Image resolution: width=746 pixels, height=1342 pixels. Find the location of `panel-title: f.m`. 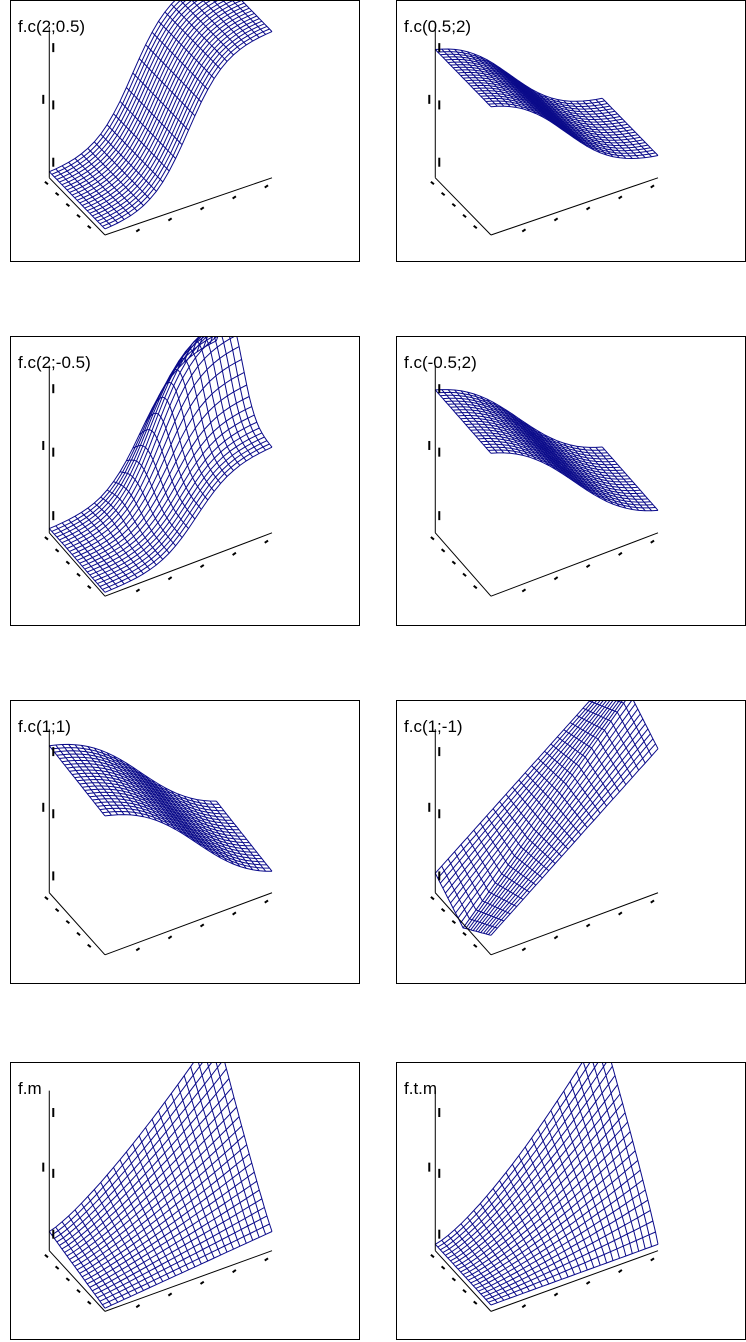

panel-title: f.m is located at coordinates (30, 1088).